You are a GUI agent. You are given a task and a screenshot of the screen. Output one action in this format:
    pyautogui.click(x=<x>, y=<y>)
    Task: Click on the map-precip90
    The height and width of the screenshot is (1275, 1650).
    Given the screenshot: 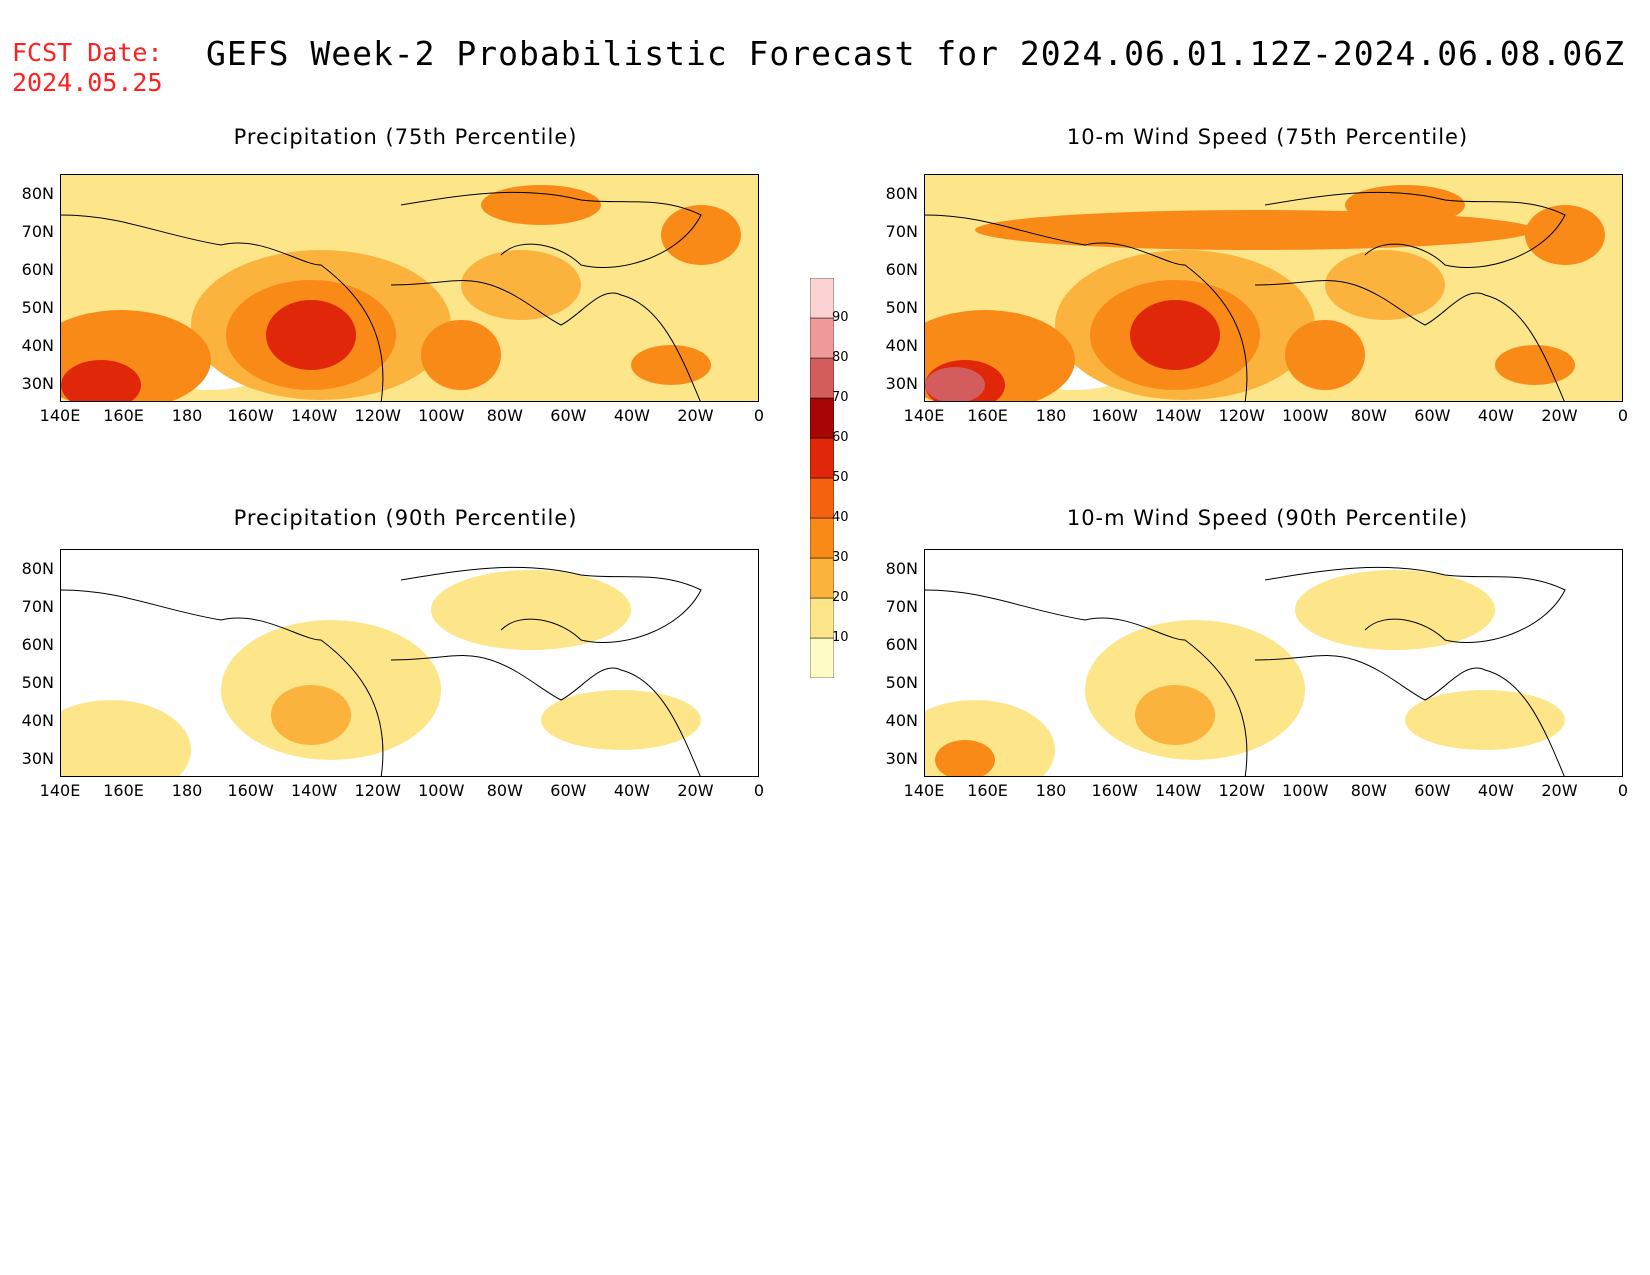 What is the action you would take?
    pyautogui.click(x=409, y=663)
    